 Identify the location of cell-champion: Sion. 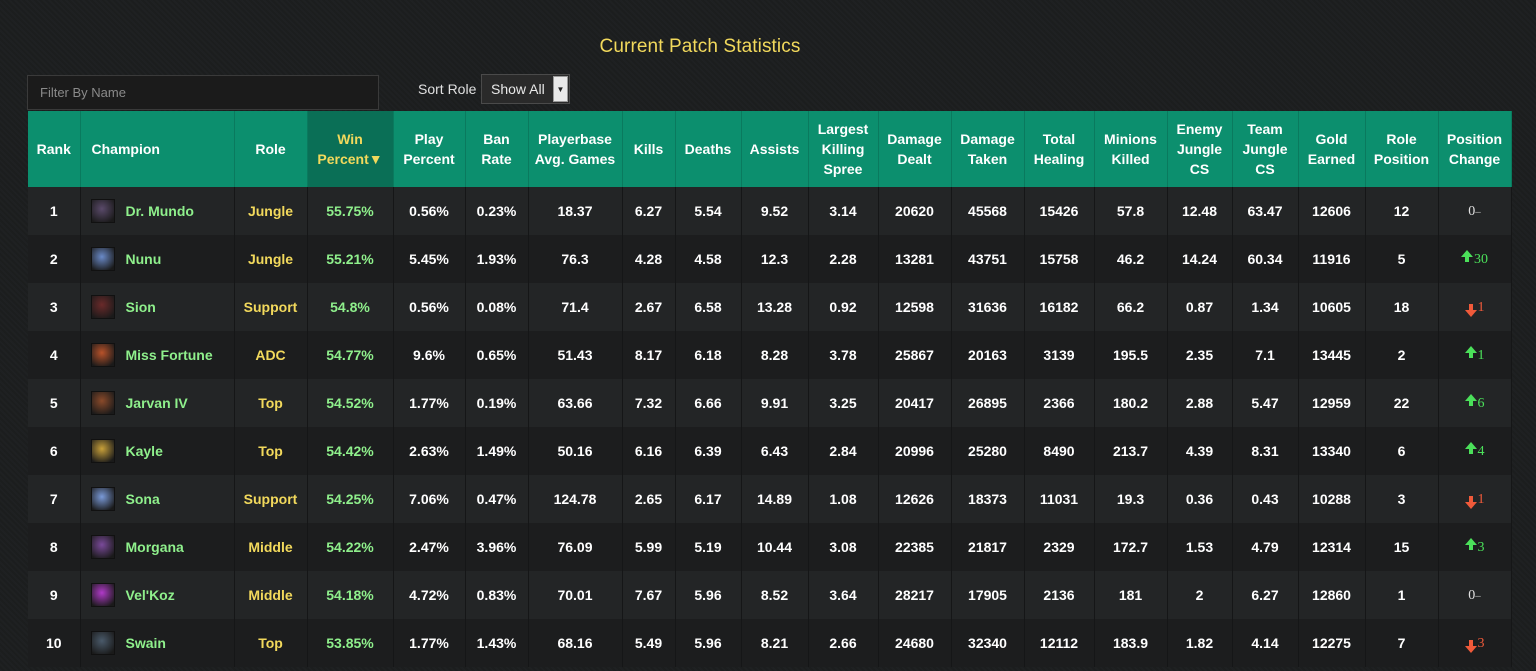
(157, 307).